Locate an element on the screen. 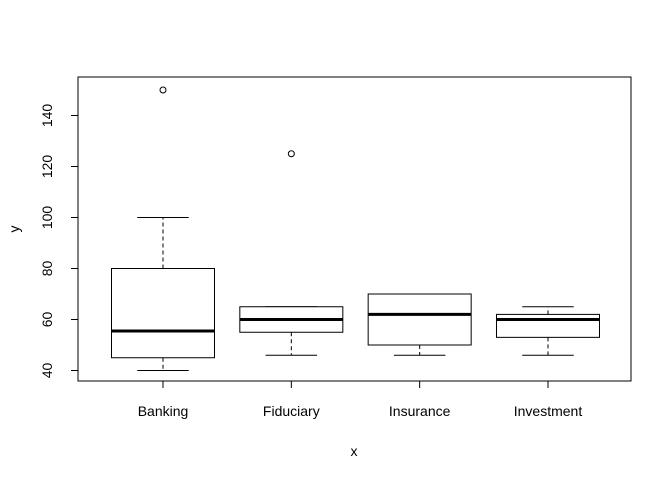  y-tick-label: 80 is located at coordinates (47, 269).